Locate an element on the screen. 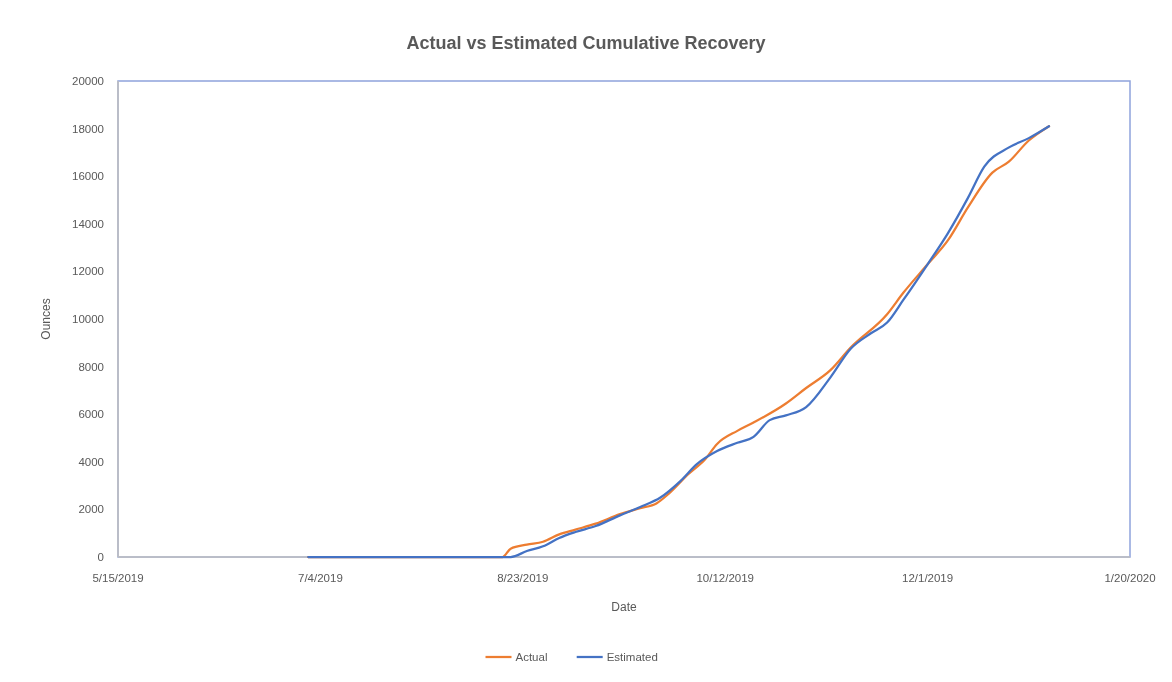  y-tick-label: 8000 is located at coordinates (91, 366).